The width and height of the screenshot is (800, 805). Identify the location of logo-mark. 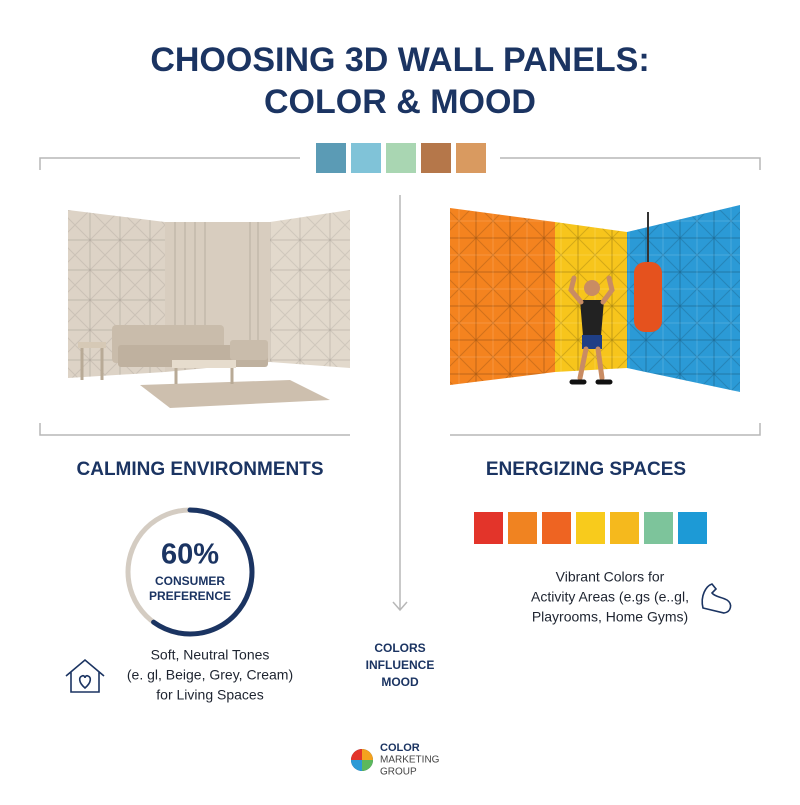
(362, 760).